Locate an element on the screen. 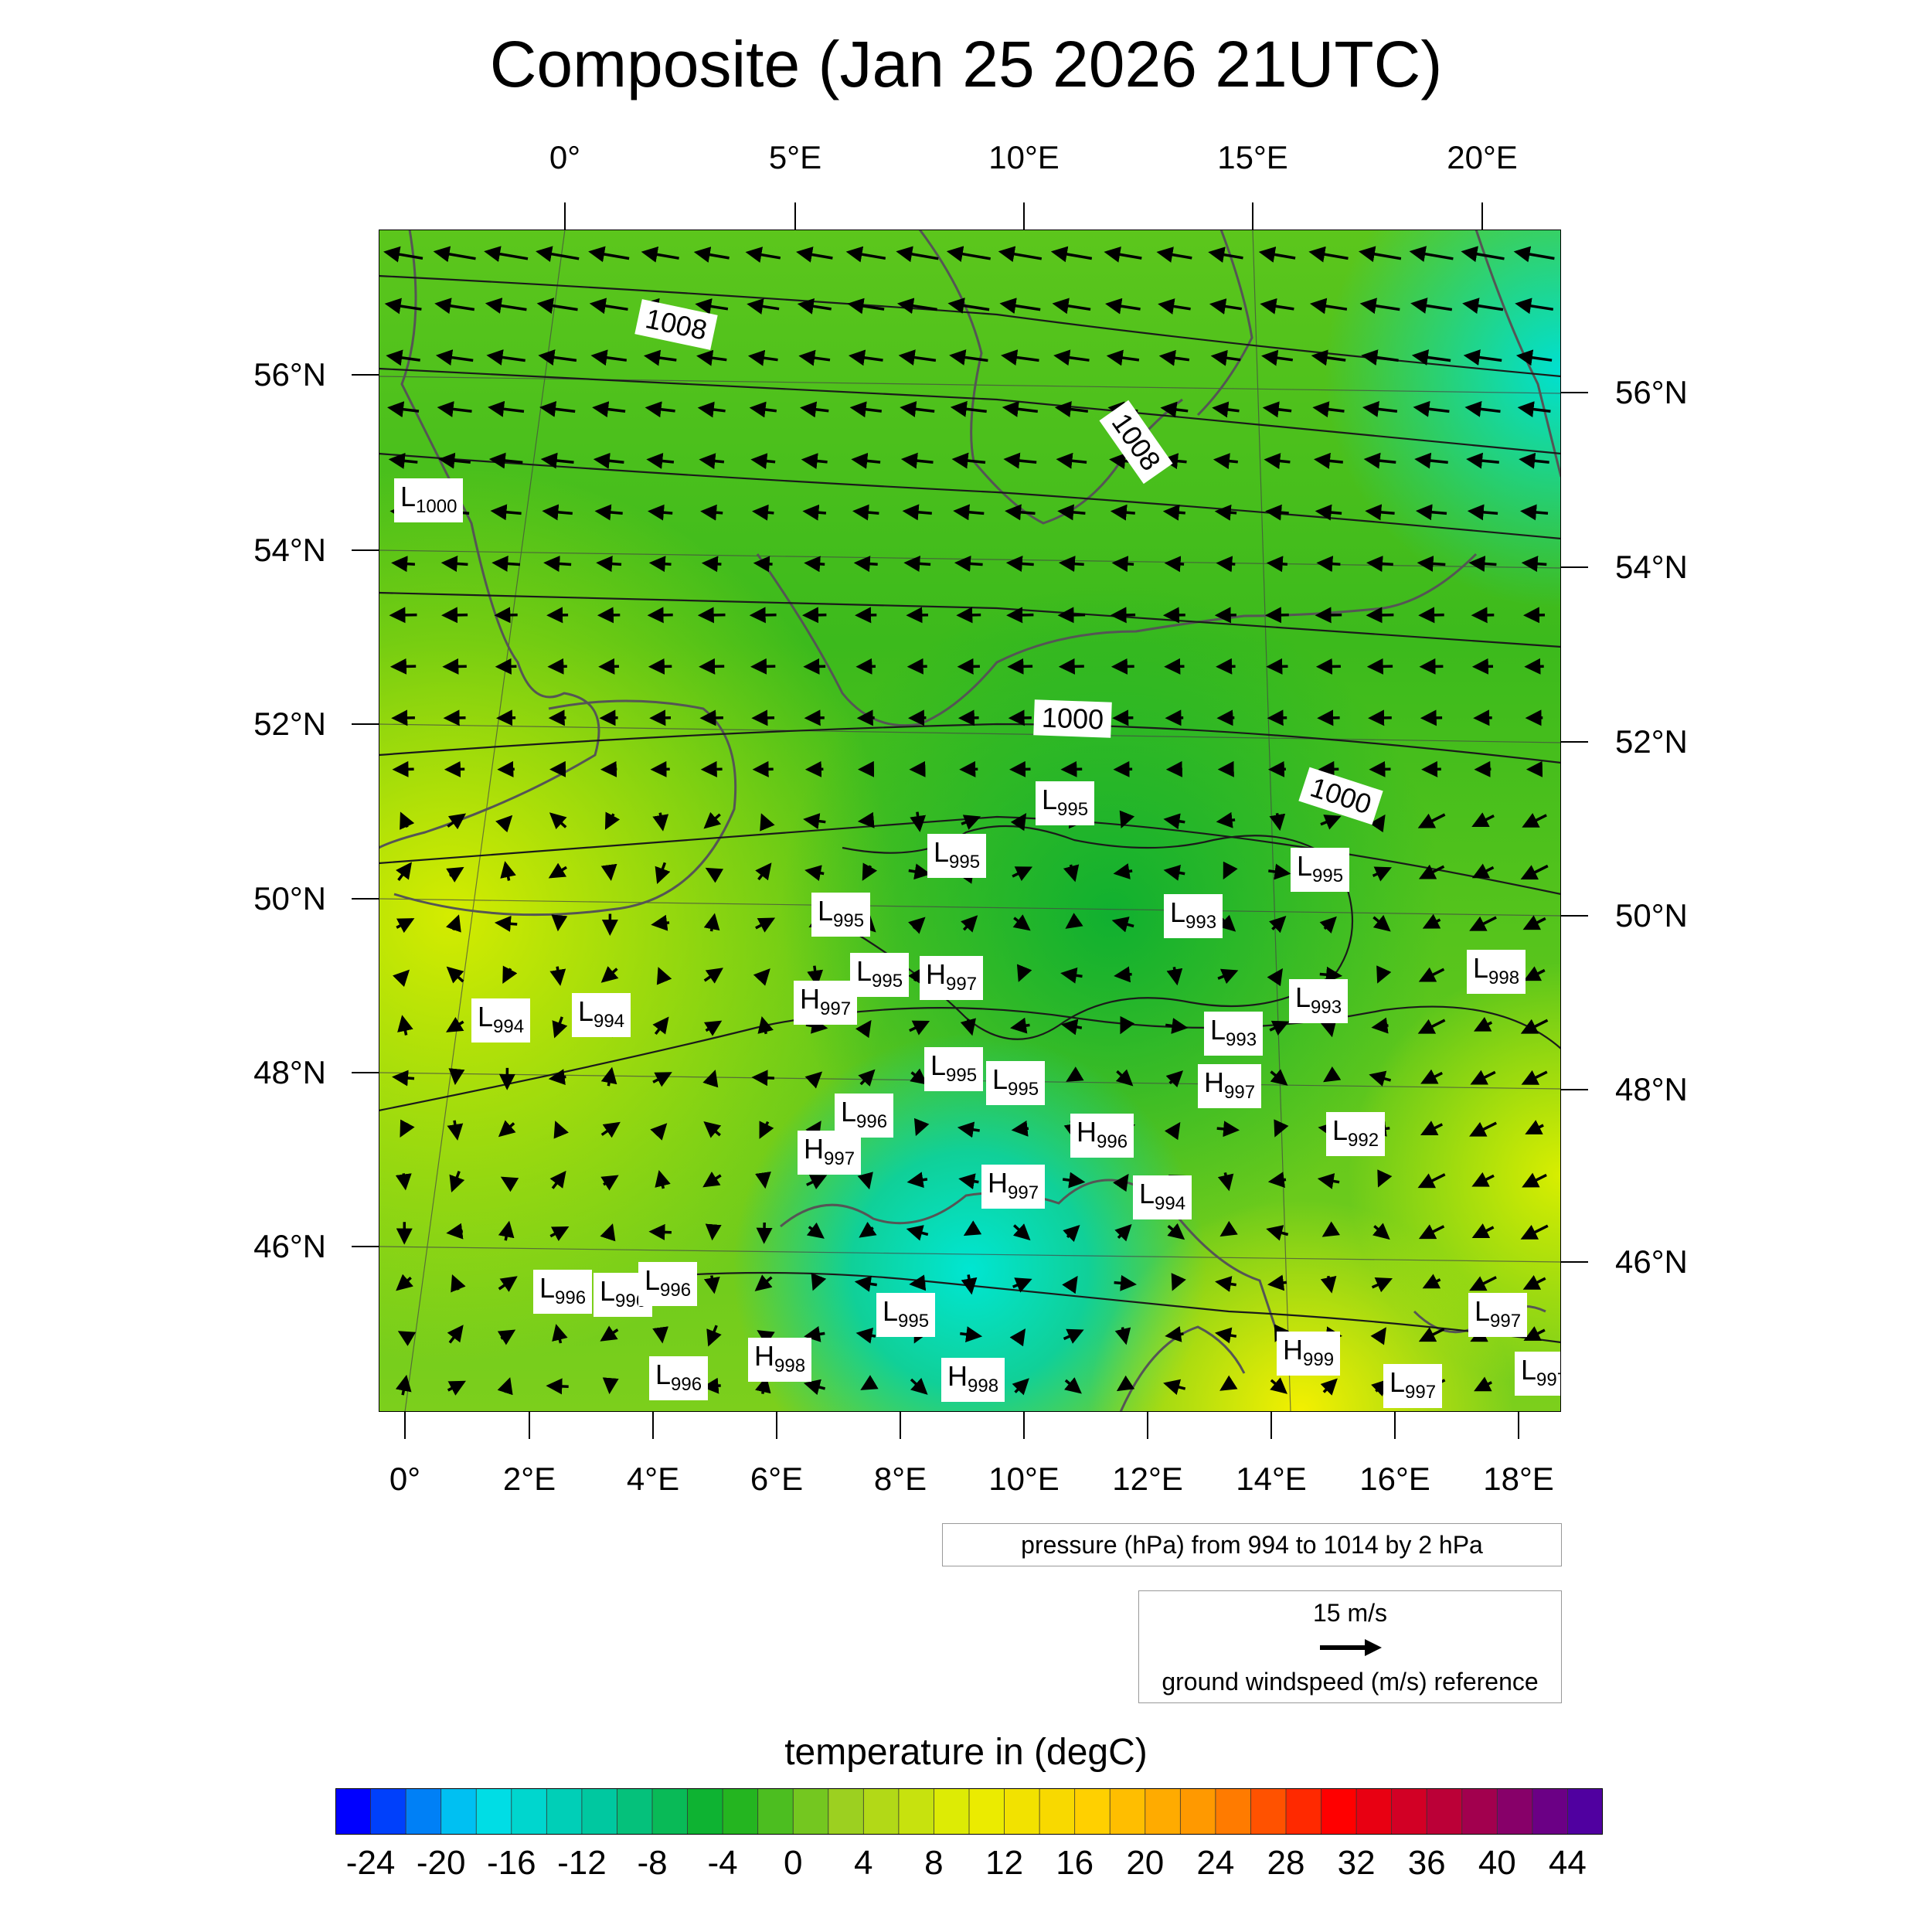  pressure-center-label: H999 is located at coordinates (1309, 1354).